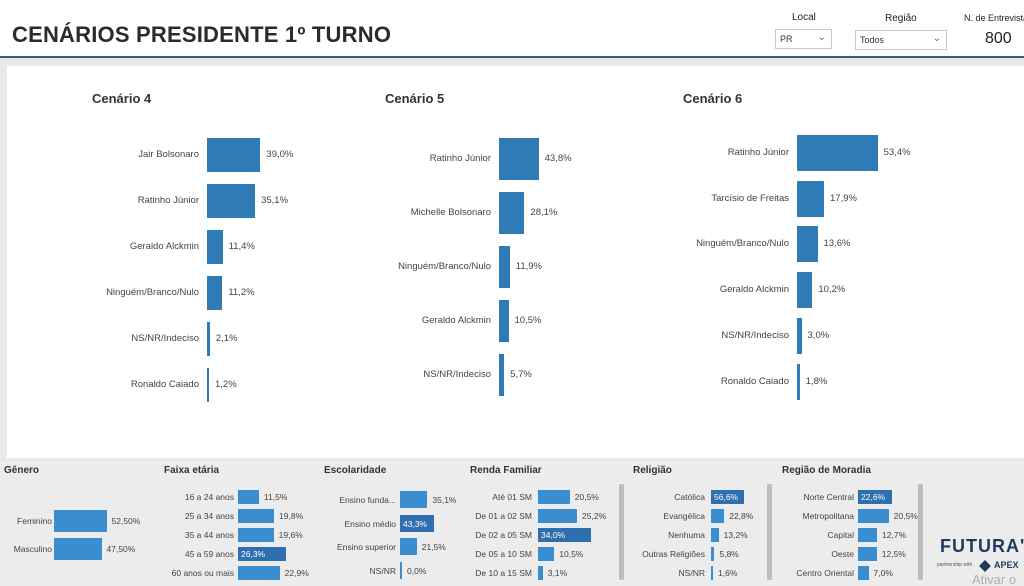 The height and width of the screenshot is (586, 1024). I want to click on row-nenhuma: Nenhuma 13,2%, so click(703, 535).